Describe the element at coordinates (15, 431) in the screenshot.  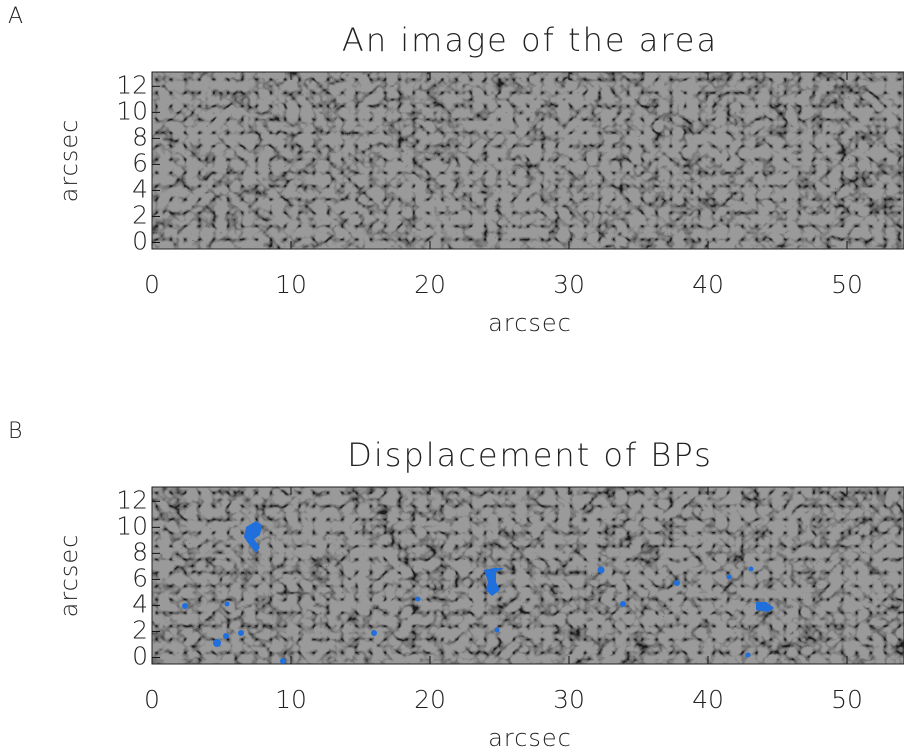
I see `panel-label: B` at that location.